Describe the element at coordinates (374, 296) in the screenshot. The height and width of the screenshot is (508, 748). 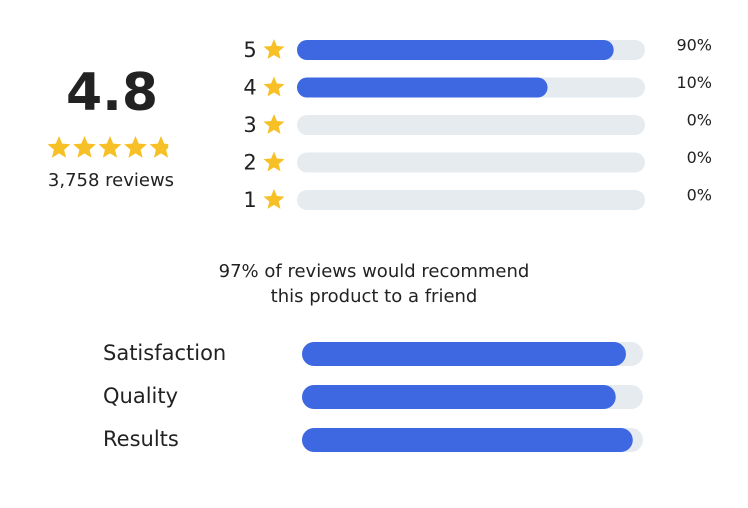
I see `recommend-line: this product to a friend` at that location.